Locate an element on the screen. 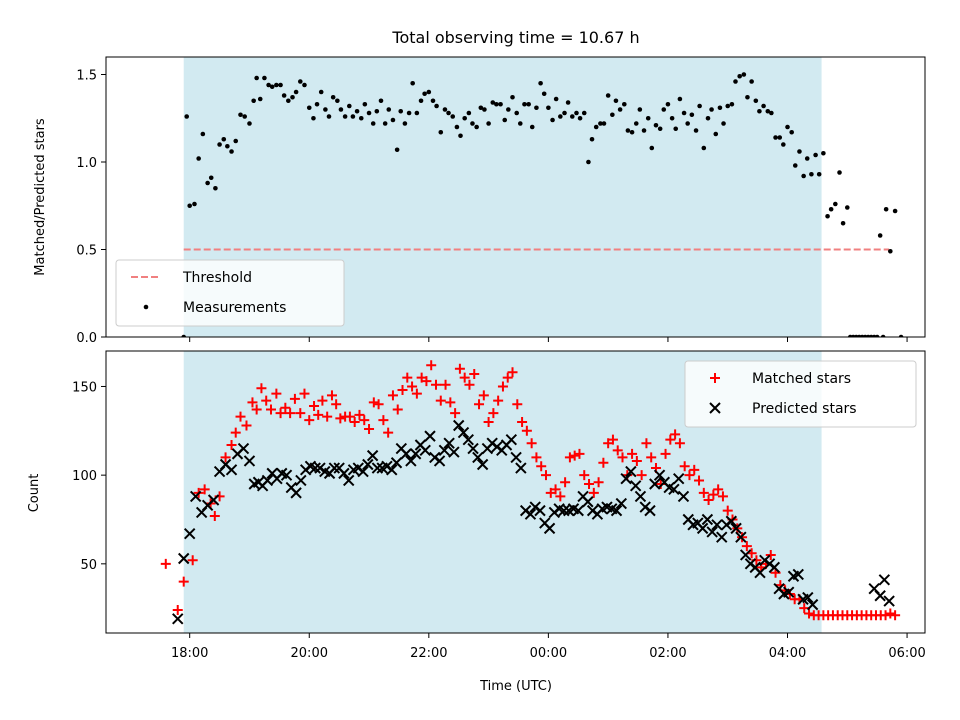 This screenshot has height=720, width=960. top-legend: Threshold Measurements is located at coordinates (230, 293).